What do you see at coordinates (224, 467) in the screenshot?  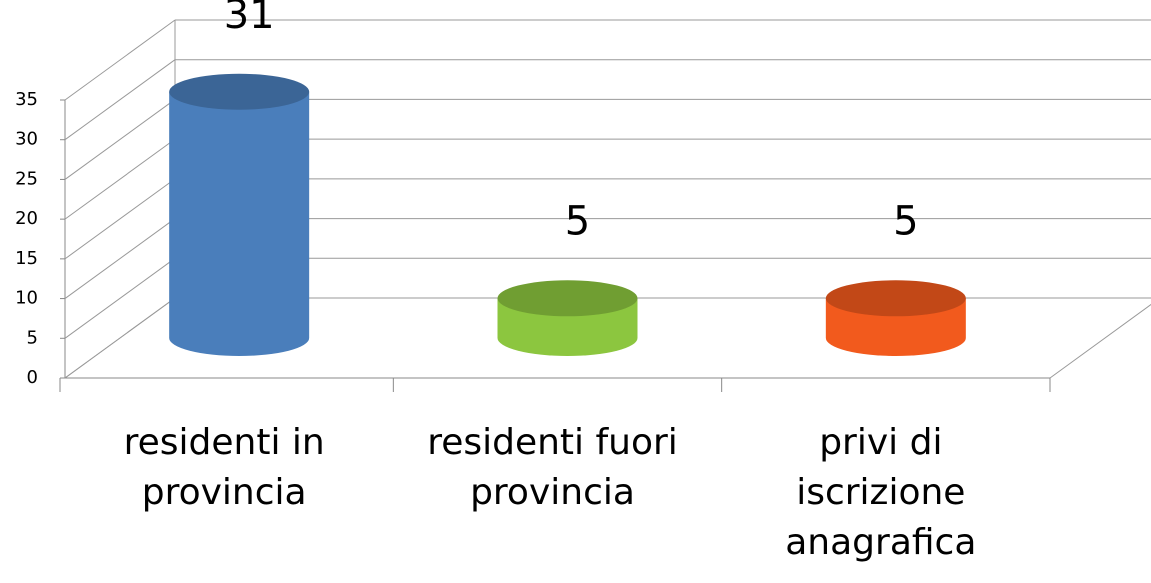 I see `x-tick-label: residenti in provincia` at bounding box center [224, 467].